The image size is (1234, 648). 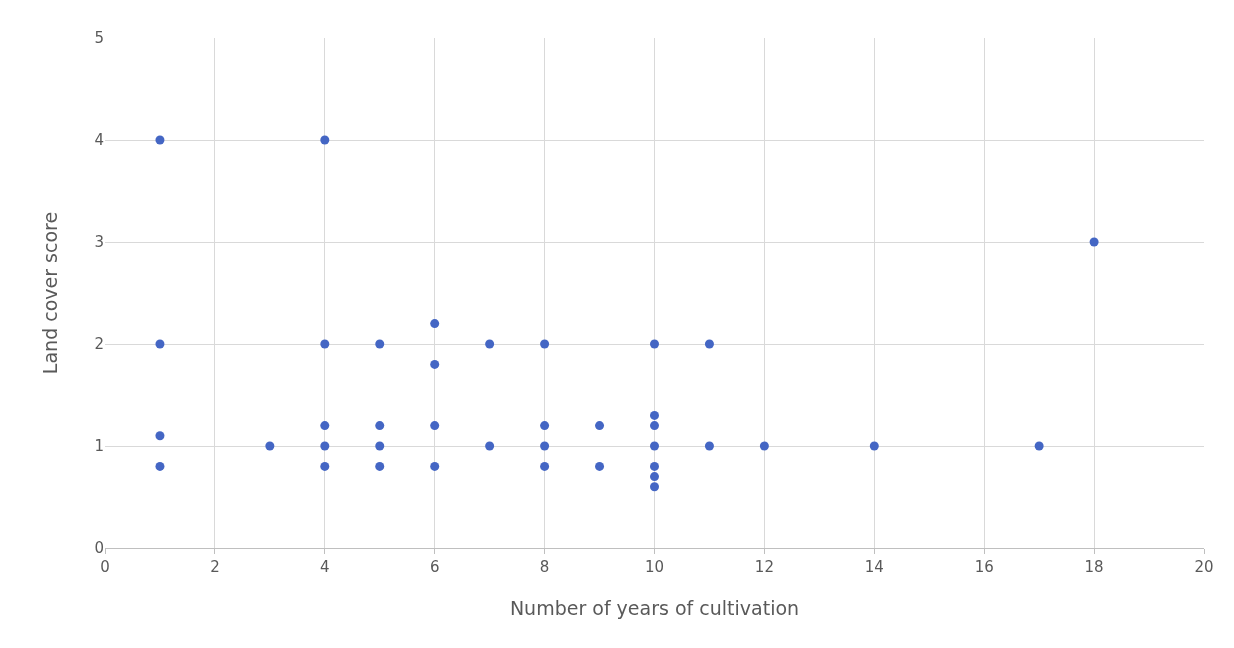 I want to click on y-tick-label: 5, so click(x=99, y=38).